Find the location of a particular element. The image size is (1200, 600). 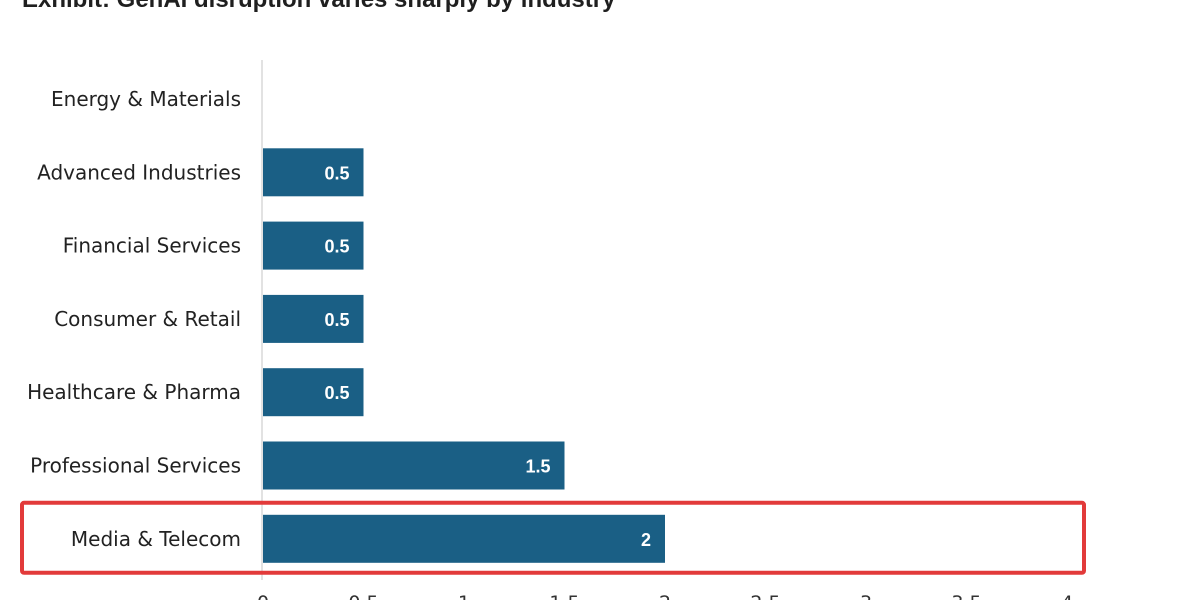

x-tick-label: 1.5 is located at coordinates (564, 596).